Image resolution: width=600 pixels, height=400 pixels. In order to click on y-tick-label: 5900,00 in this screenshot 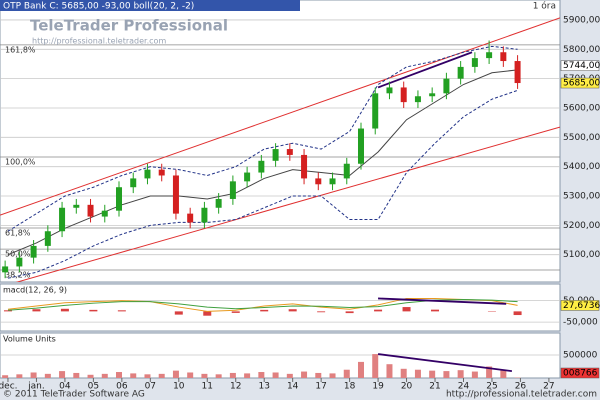, I will do `click(581, 20)`.